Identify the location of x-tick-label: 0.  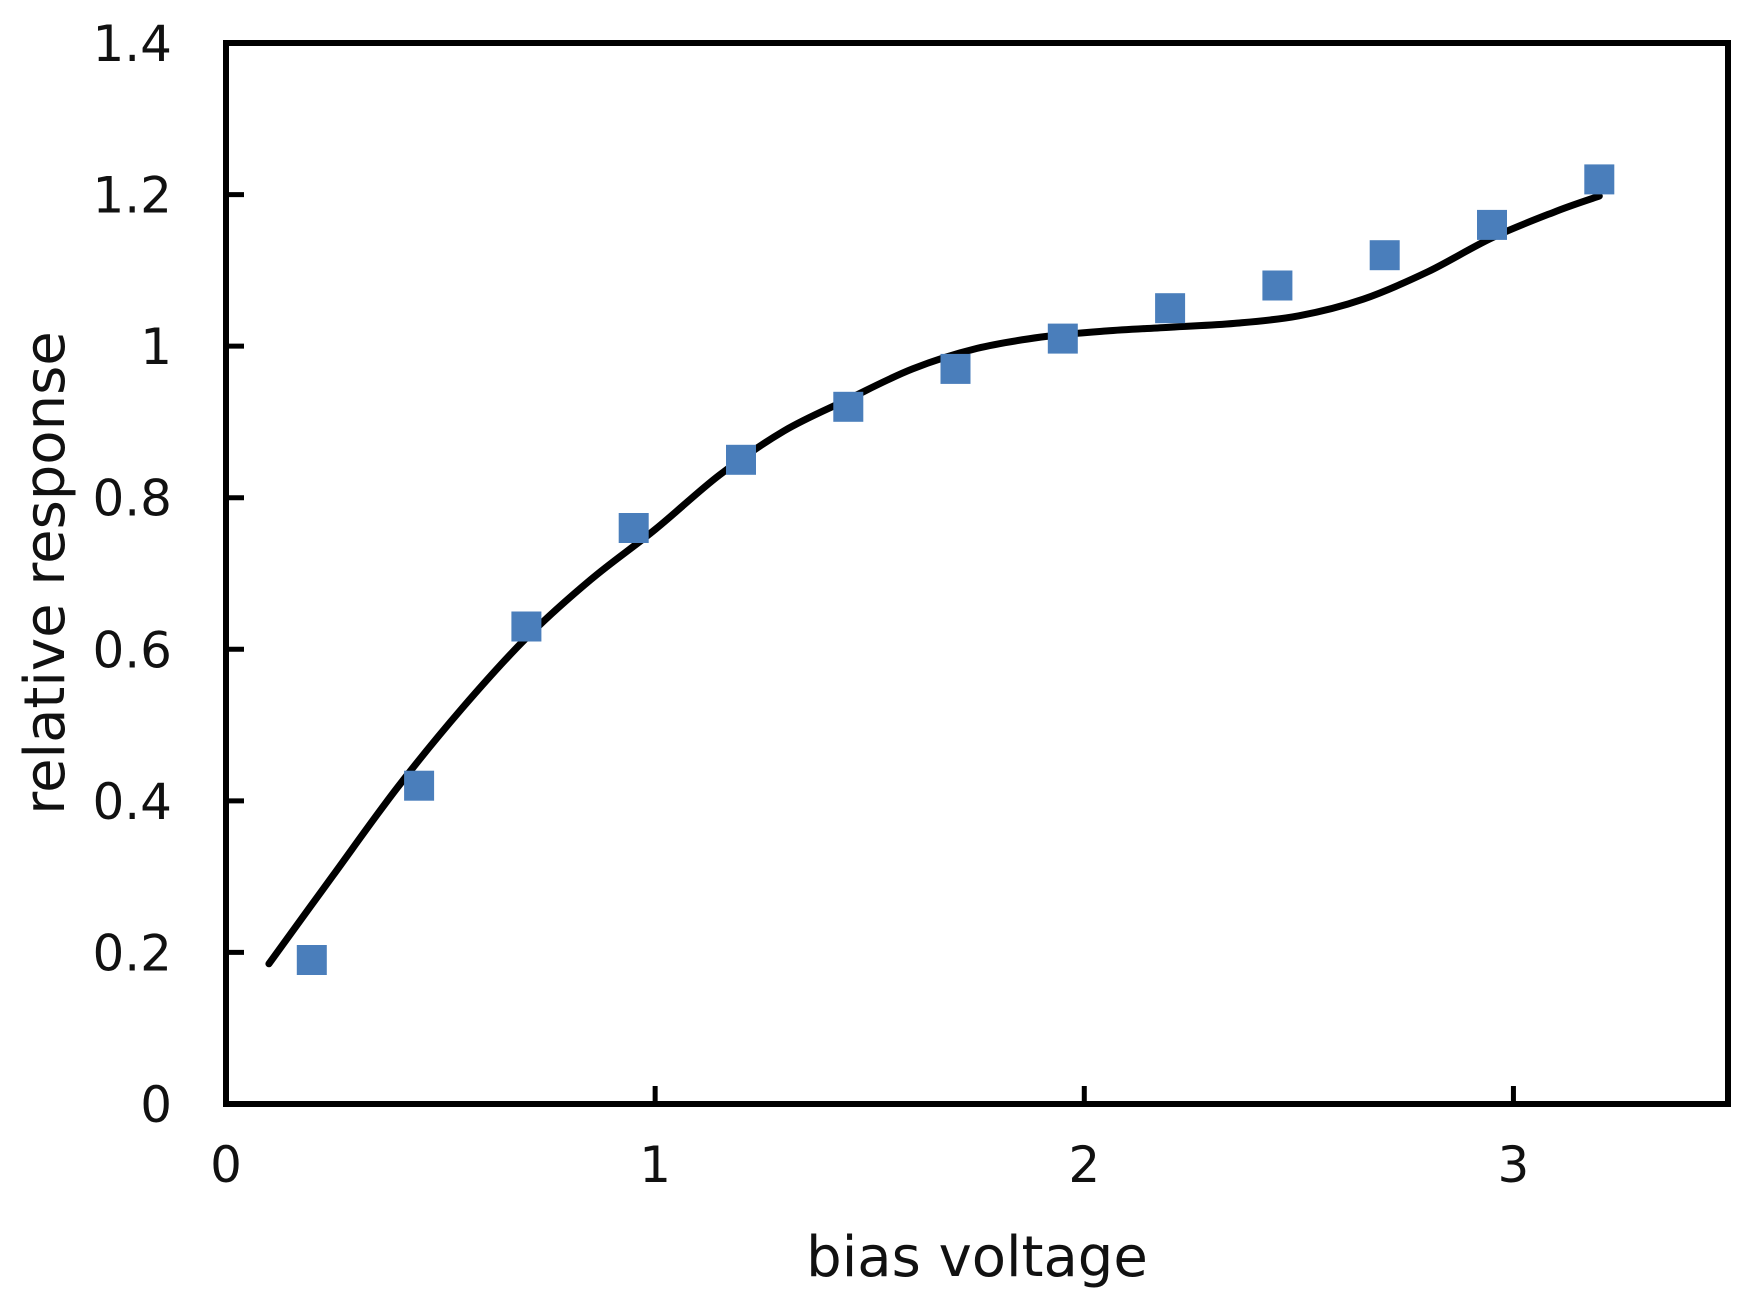
(226, 1165).